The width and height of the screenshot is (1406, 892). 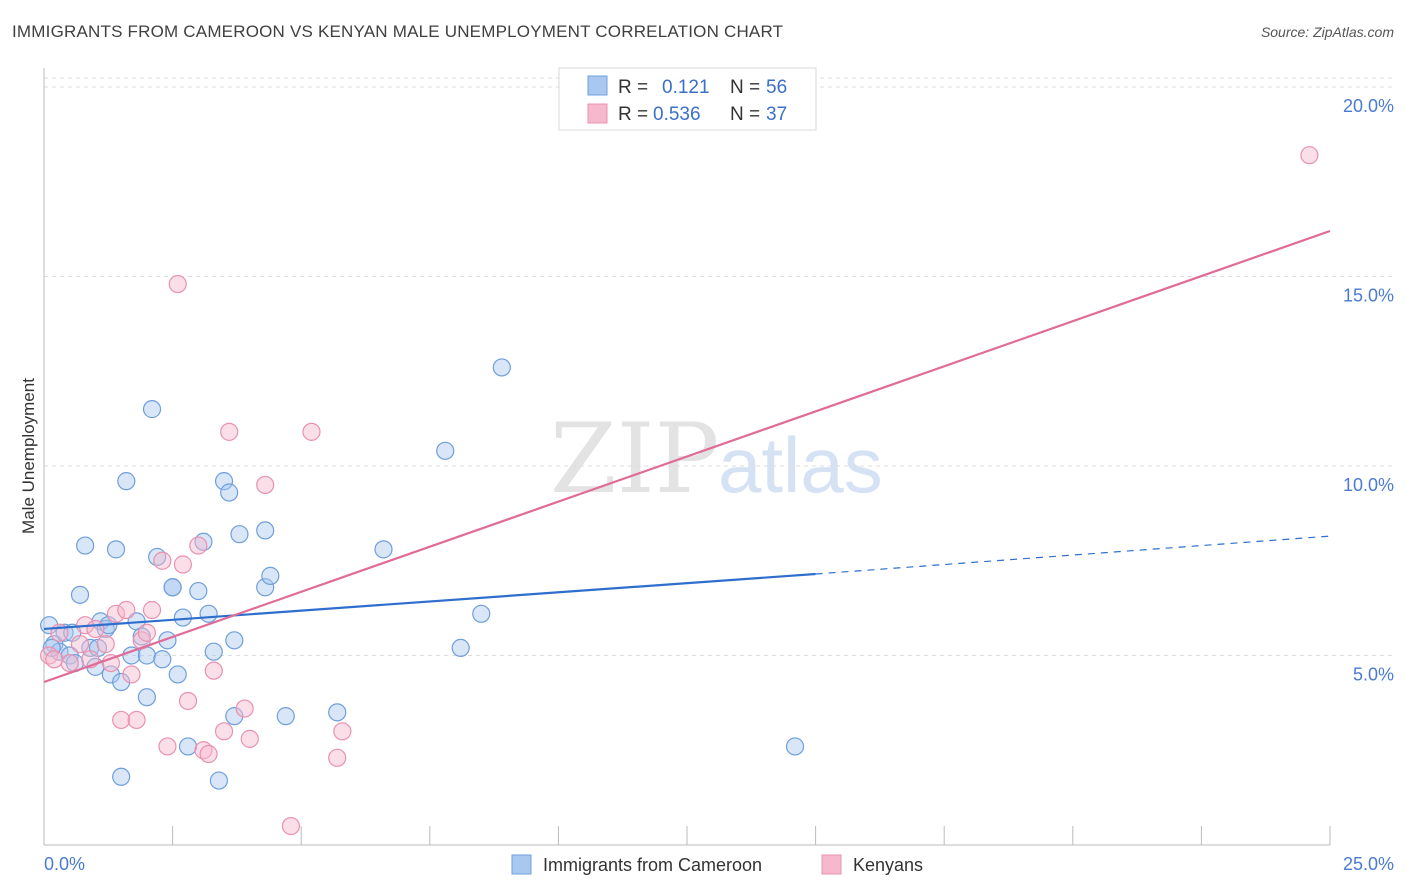 I want to click on x-tick-label-min: 0.0%, so click(x=64, y=864).